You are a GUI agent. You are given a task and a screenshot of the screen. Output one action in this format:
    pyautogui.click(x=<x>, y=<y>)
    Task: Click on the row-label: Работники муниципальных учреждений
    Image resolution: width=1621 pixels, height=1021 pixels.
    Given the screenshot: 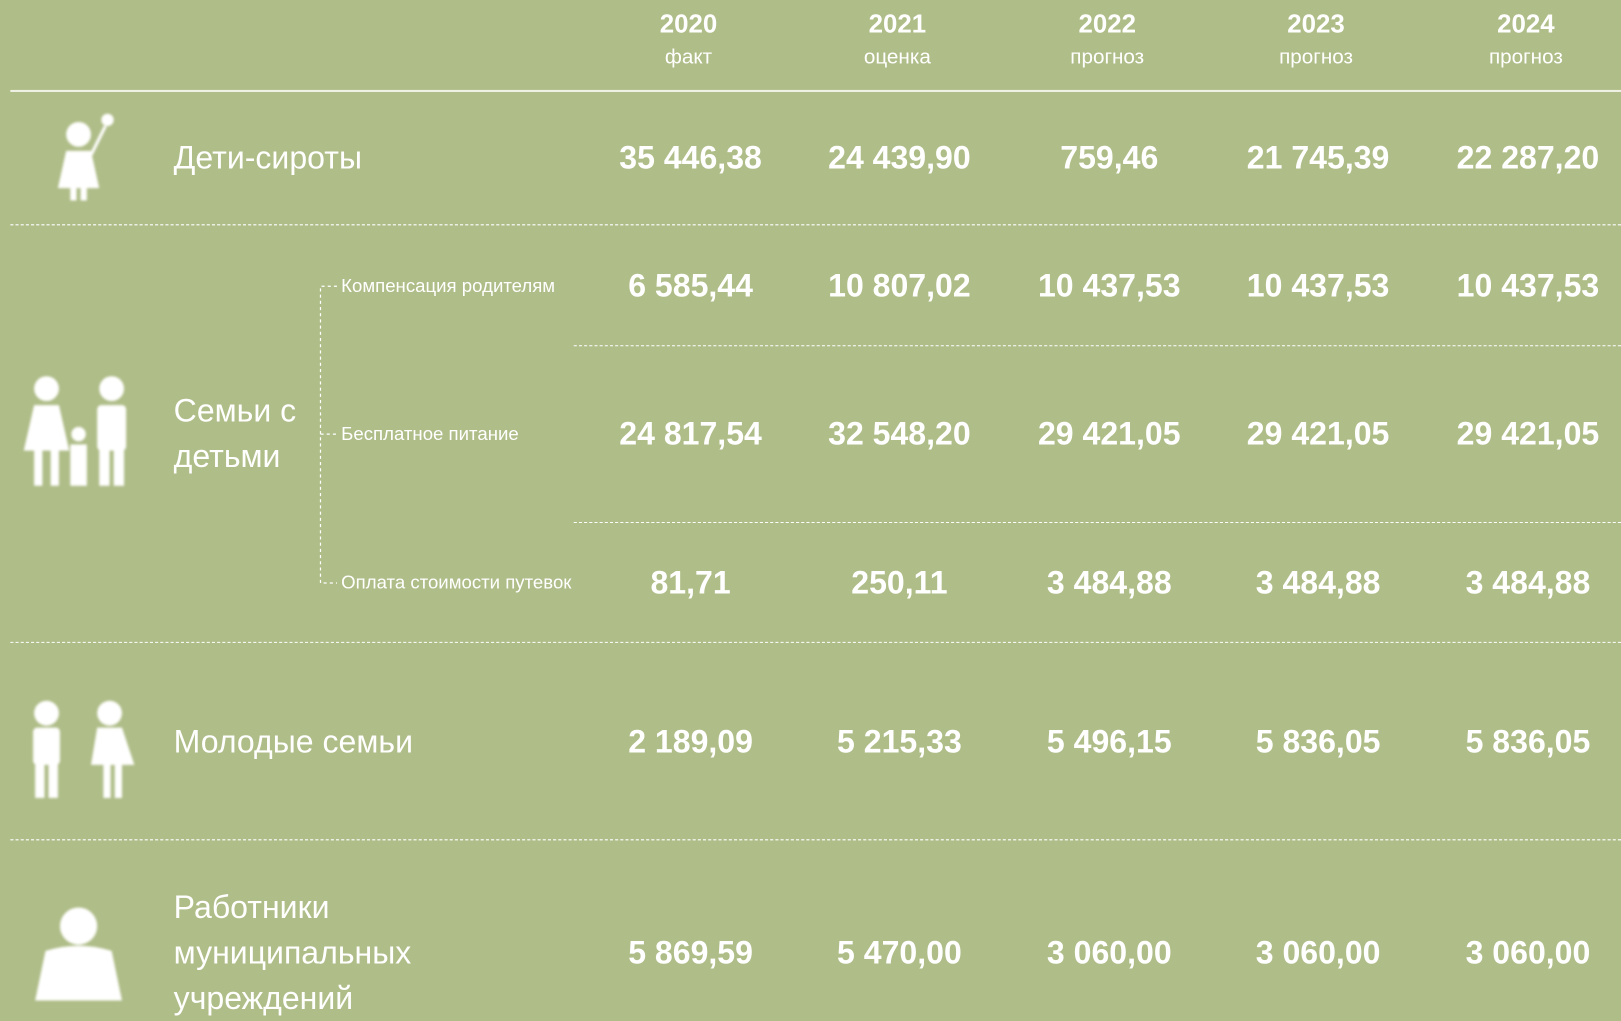 What is the action you would take?
    pyautogui.click(x=292, y=952)
    